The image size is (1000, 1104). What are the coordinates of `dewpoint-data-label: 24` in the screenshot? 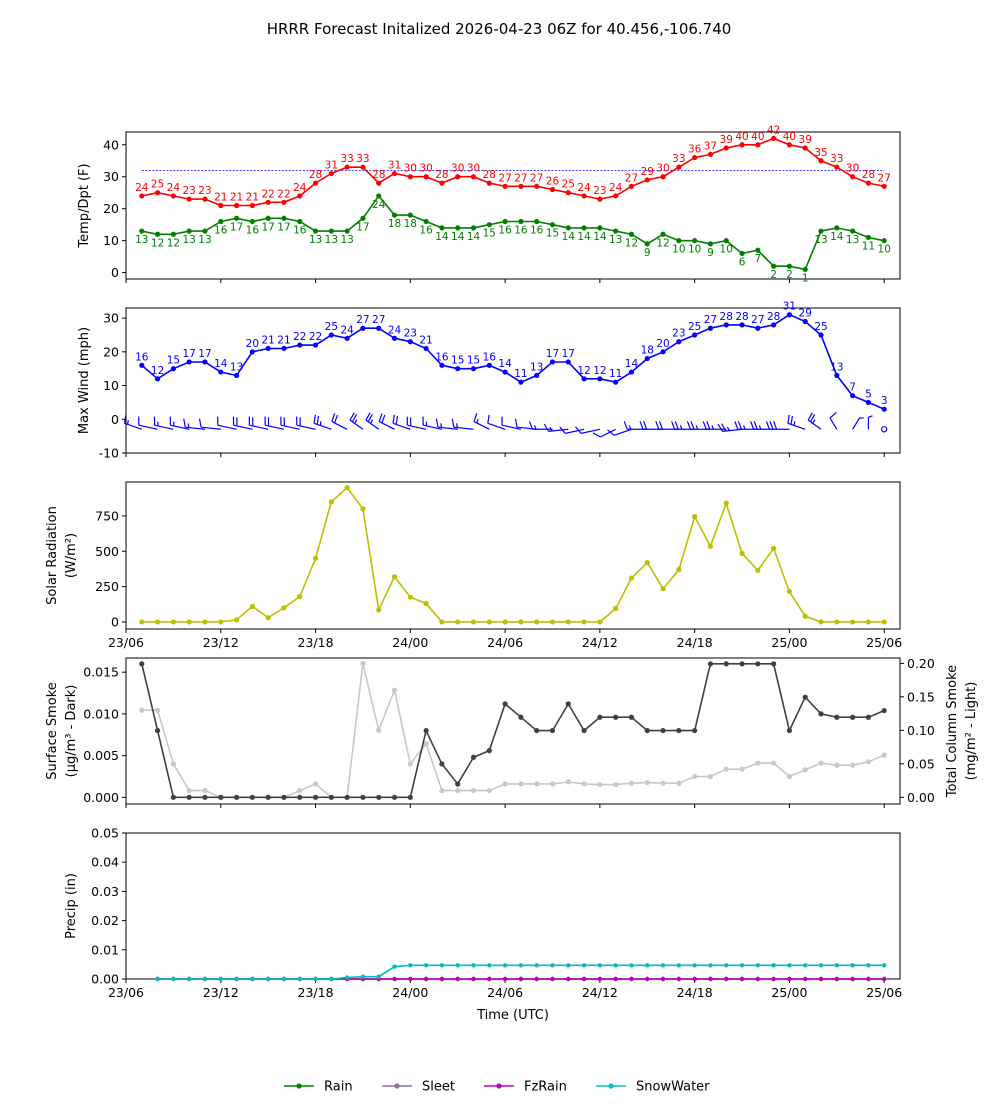 It's located at (379, 205).